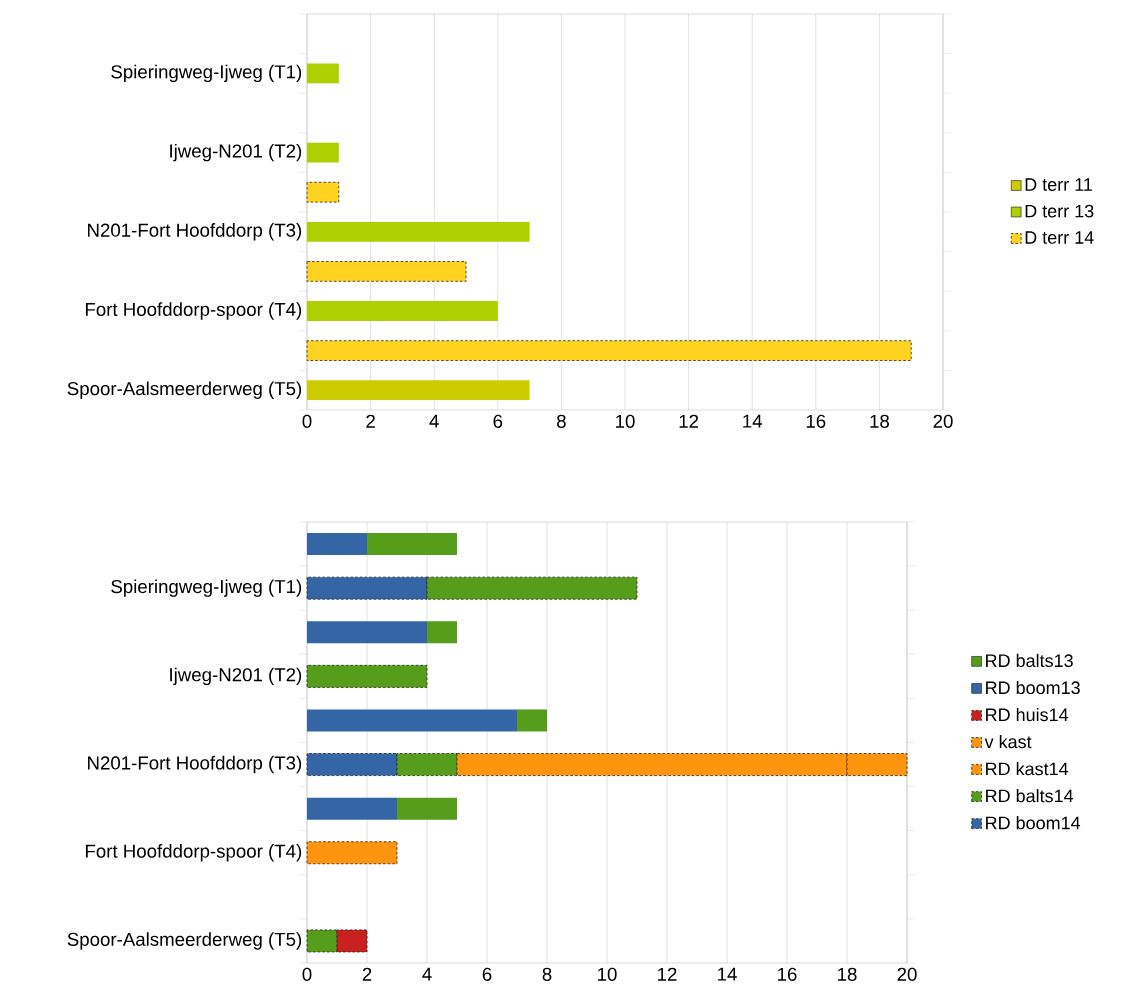 Image resolution: width=1125 pixels, height=993 pixels. I want to click on legend-label: RD boom14, so click(1033, 823).